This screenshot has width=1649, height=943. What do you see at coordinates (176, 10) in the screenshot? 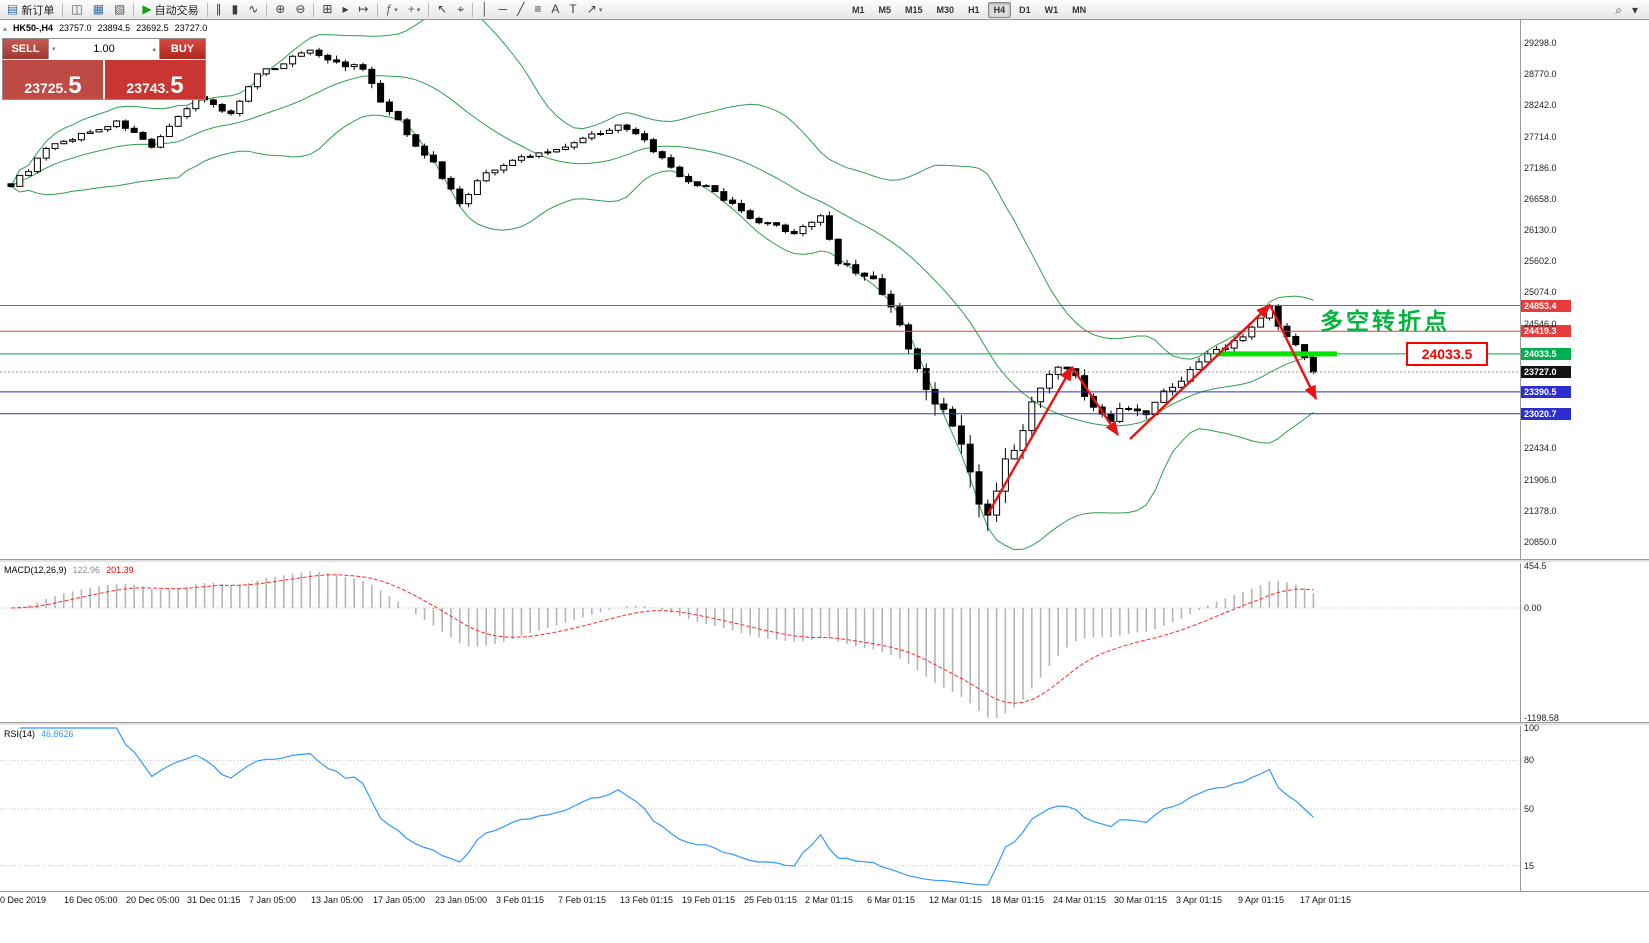
I see `auto-trading-button-label: 自动交易` at bounding box center [176, 10].